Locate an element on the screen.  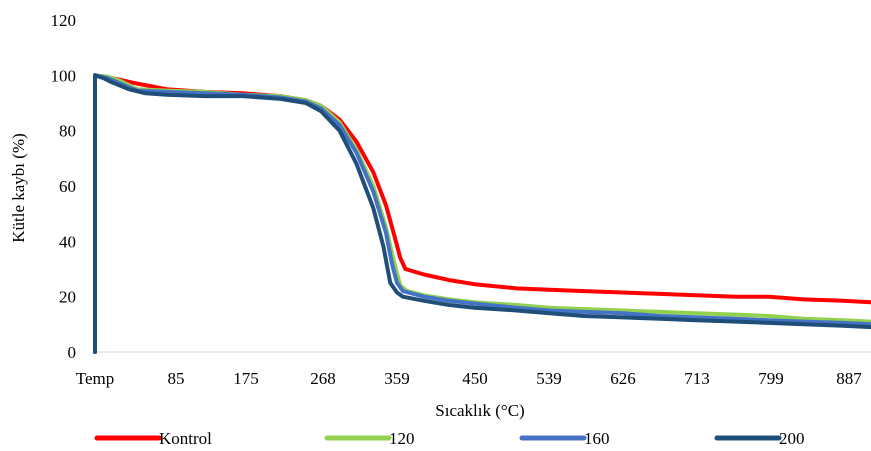
y-tick-label: 20 is located at coordinates (67, 297).